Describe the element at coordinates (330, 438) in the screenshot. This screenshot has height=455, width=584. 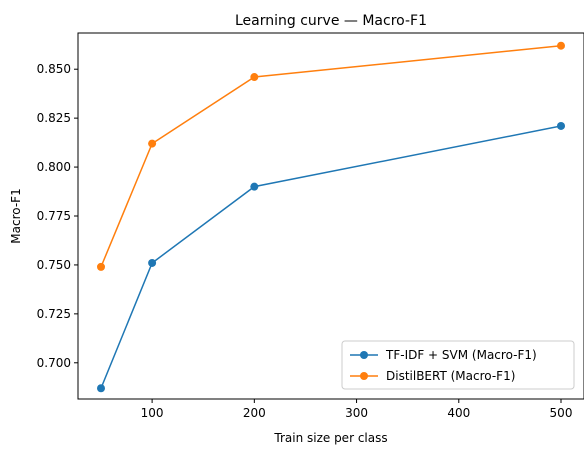
I see `x-axis-label: Train size per class` at that location.